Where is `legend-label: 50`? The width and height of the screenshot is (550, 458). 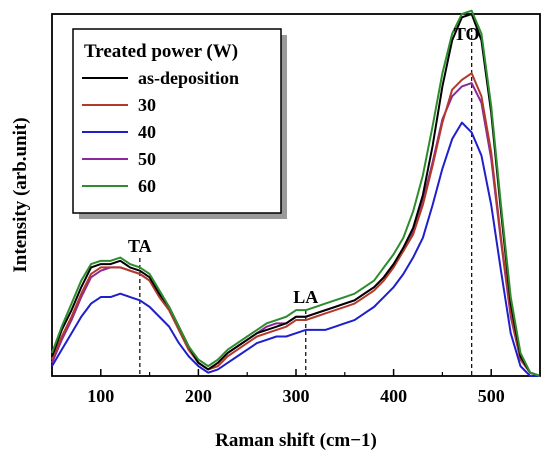
legend-label: 50 is located at coordinates (147, 159).